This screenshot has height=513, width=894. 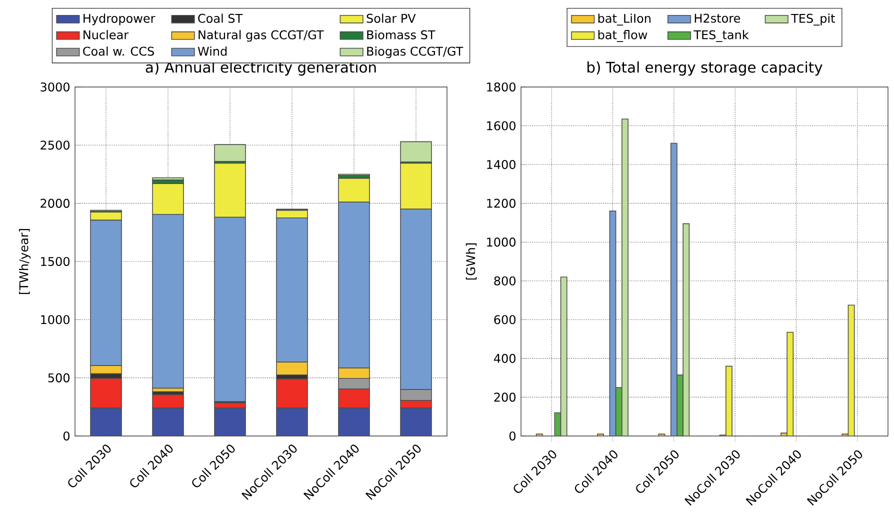 What do you see at coordinates (120, 20) in the screenshot?
I see `legend-label: Hydropower` at bounding box center [120, 20].